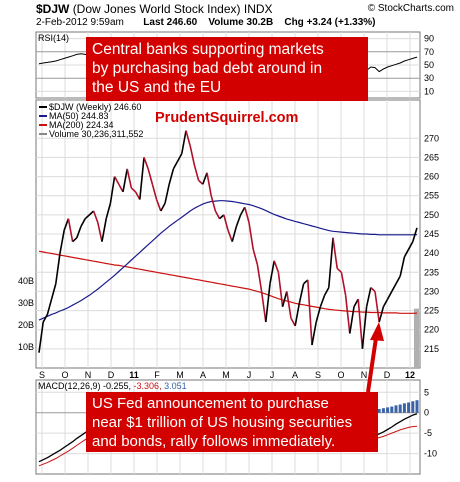 The height and width of the screenshot is (482, 460). I want to click on x-tick-label-4: 11, so click(134, 375).